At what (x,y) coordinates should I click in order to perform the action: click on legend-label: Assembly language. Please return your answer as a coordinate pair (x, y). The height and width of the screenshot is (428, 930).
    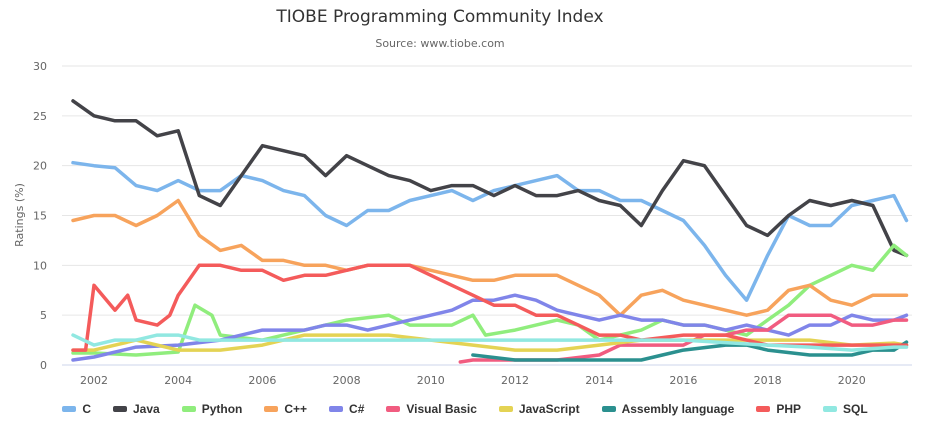
    Looking at the image, I should click on (678, 409).